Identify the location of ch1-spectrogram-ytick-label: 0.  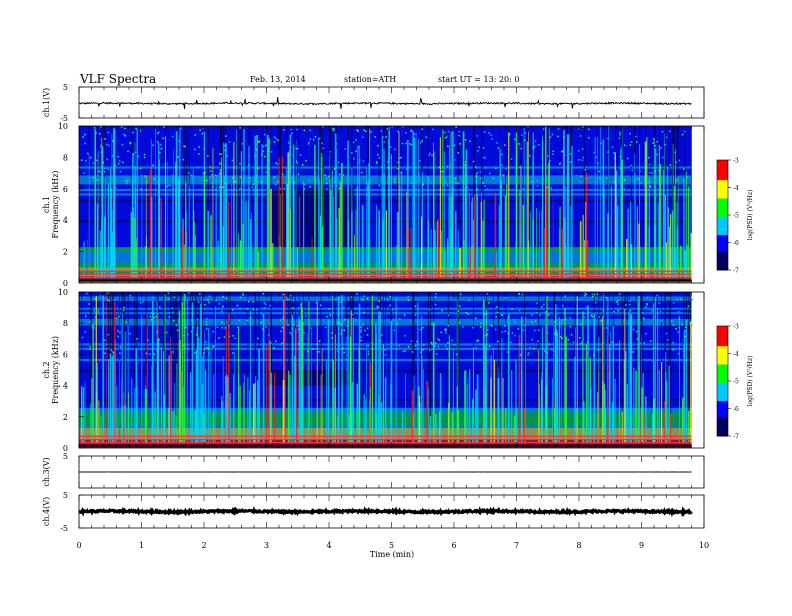
(65, 283).